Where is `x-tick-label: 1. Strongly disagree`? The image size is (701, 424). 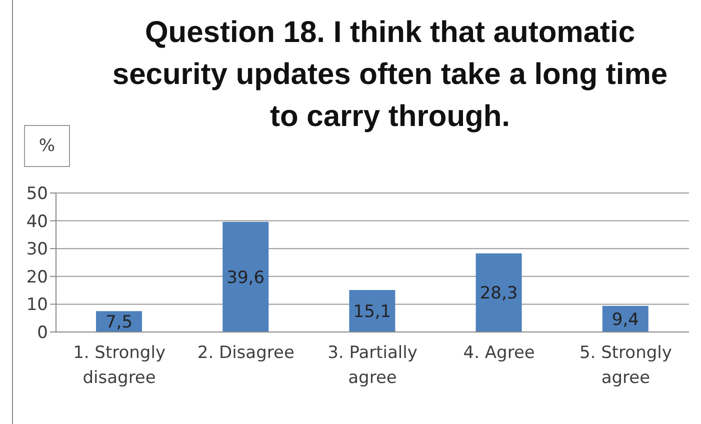 x-tick-label: 1. Strongly disagree is located at coordinates (119, 365).